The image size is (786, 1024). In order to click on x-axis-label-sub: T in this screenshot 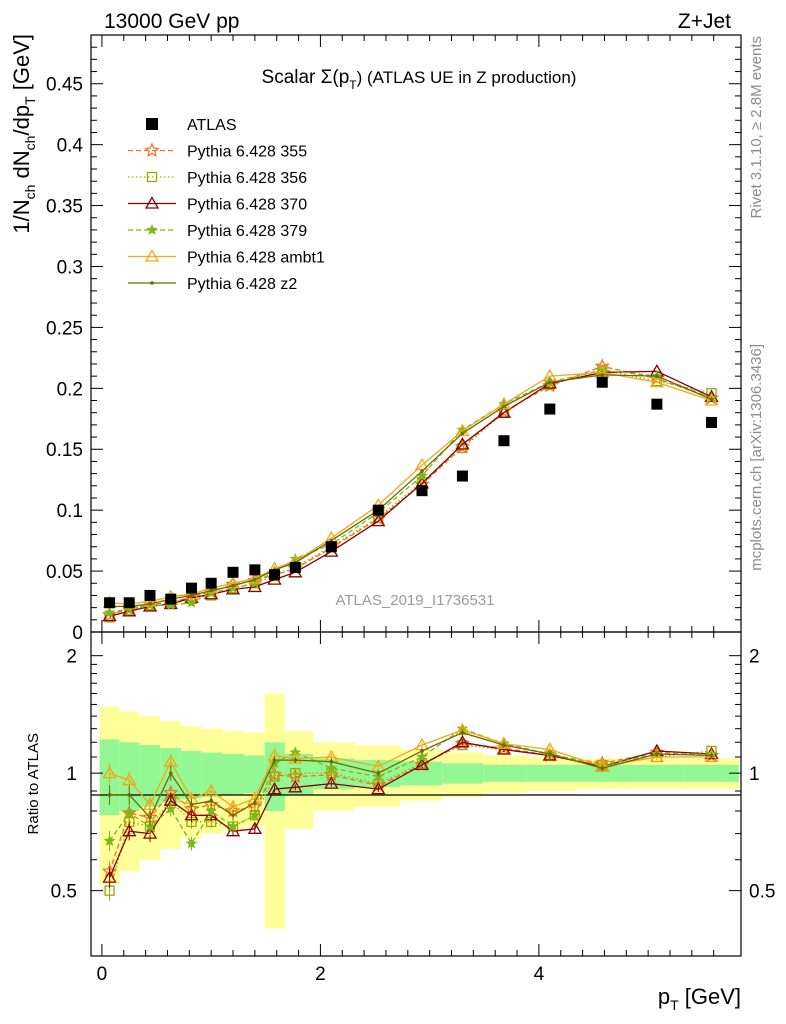, I will do `click(674, 1005)`.